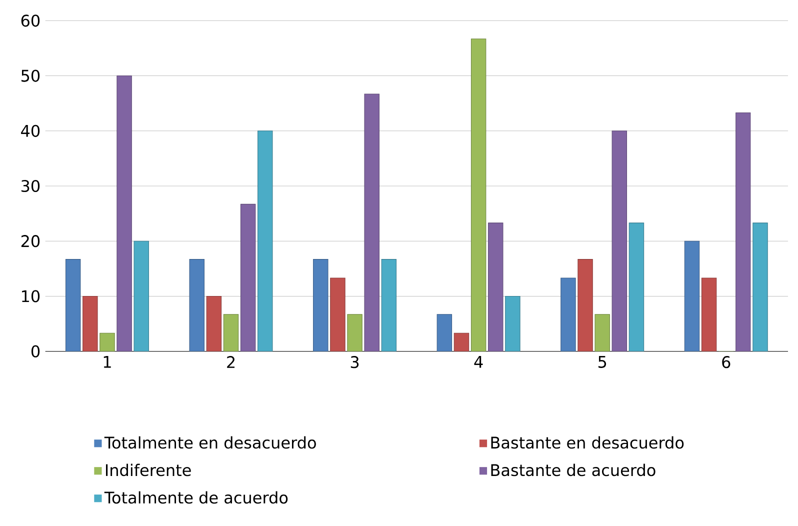 The height and width of the screenshot is (526, 798). I want to click on x-tick-label: 1, so click(107, 362).